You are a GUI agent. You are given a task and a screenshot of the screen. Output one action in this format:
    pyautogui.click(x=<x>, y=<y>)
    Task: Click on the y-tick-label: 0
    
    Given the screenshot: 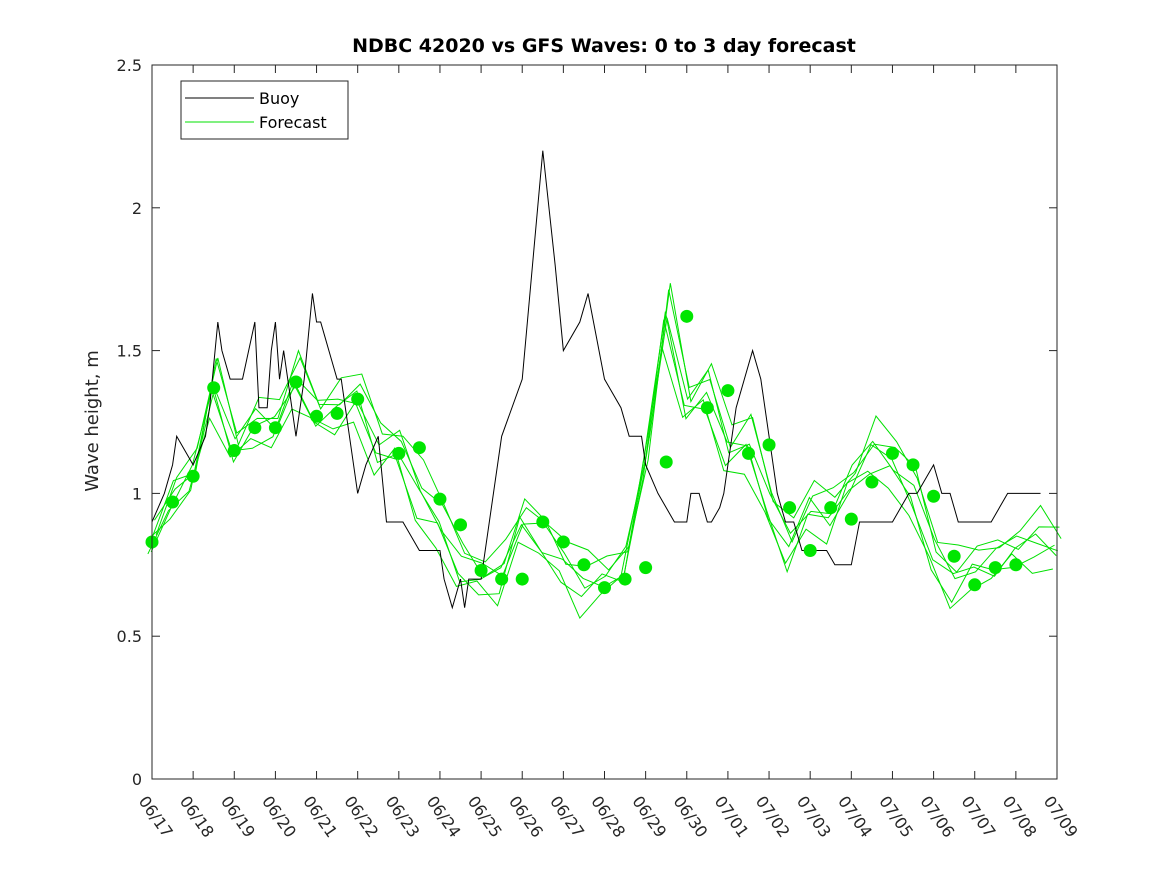 What is the action you would take?
    pyautogui.click(x=137, y=779)
    